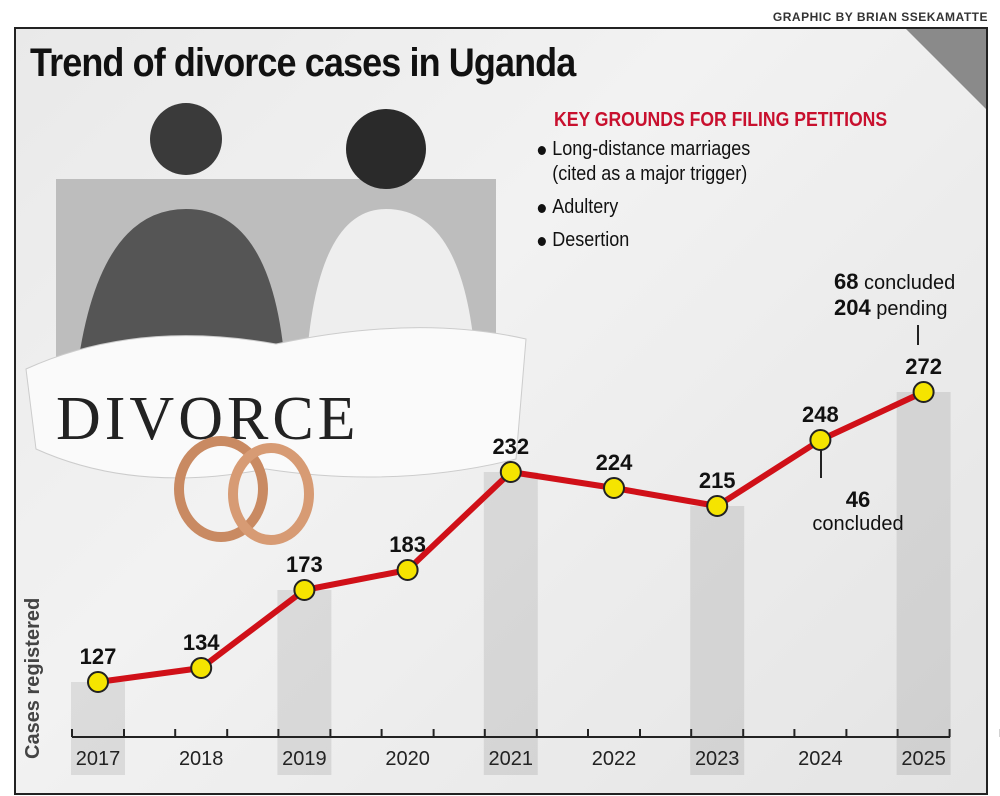 The width and height of the screenshot is (1000, 796). Describe the element at coordinates (721, 120) in the screenshot. I see `key-grounds-title: KEY GROUNDS FOR FILING PETITIONS` at that location.